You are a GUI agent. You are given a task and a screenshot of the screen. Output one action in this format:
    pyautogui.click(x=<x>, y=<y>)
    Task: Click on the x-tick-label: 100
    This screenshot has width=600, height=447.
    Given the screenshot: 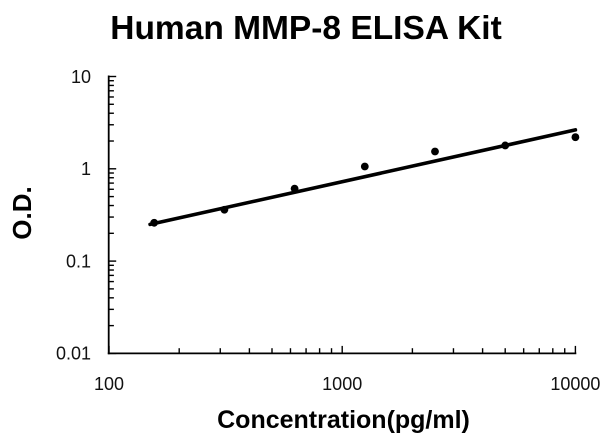 What is the action you would take?
    pyautogui.click(x=109, y=384)
    